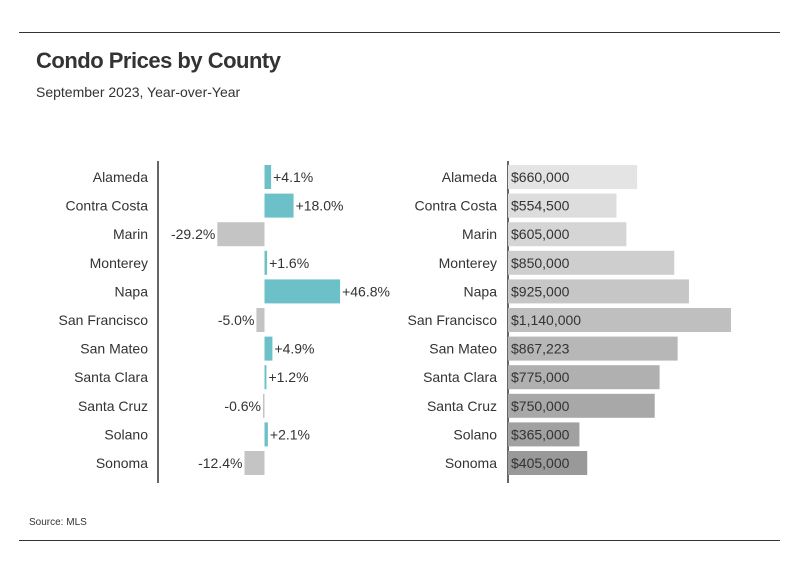 This screenshot has height=575, width=801. What do you see at coordinates (107, 206) in the screenshot?
I see `change-category-label: Contra Costa` at bounding box center [107, 206].